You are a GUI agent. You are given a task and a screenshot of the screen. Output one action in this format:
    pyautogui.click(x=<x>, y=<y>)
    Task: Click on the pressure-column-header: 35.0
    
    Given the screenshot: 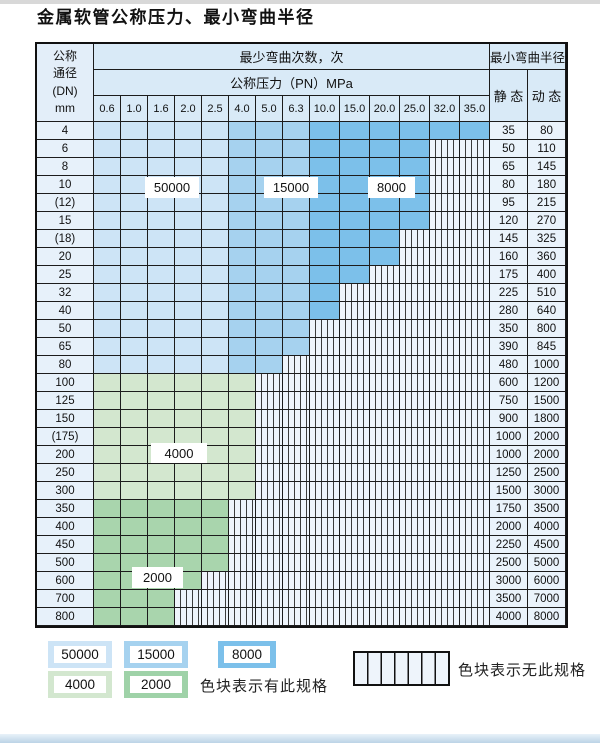 What is the action you would take?
    pyautogui.click(x=475, y=109)
    